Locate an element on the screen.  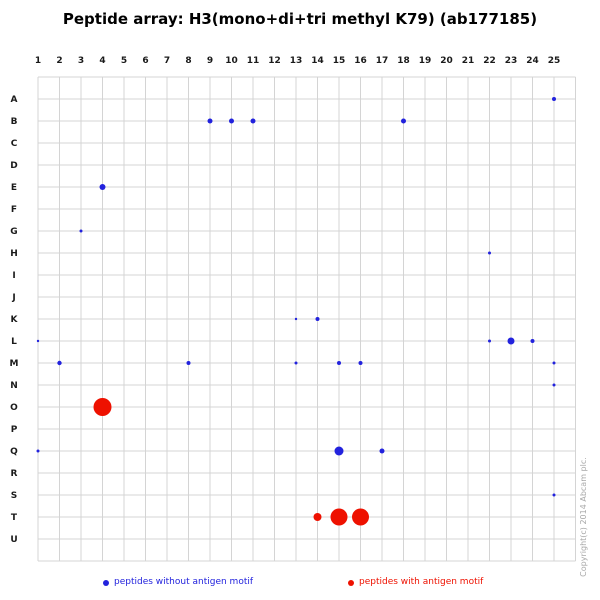
row-label-F: F is located at coordinates (14, 210).